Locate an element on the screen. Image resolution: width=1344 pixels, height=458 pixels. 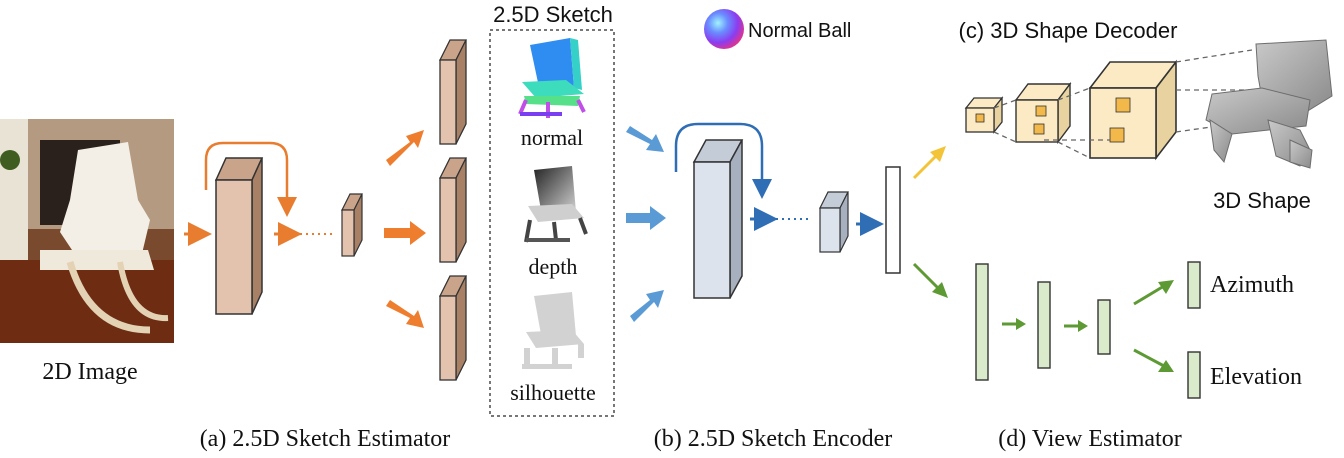
caption-view-estimator: (d) View Estimator is located at coordinates (1089, 439).